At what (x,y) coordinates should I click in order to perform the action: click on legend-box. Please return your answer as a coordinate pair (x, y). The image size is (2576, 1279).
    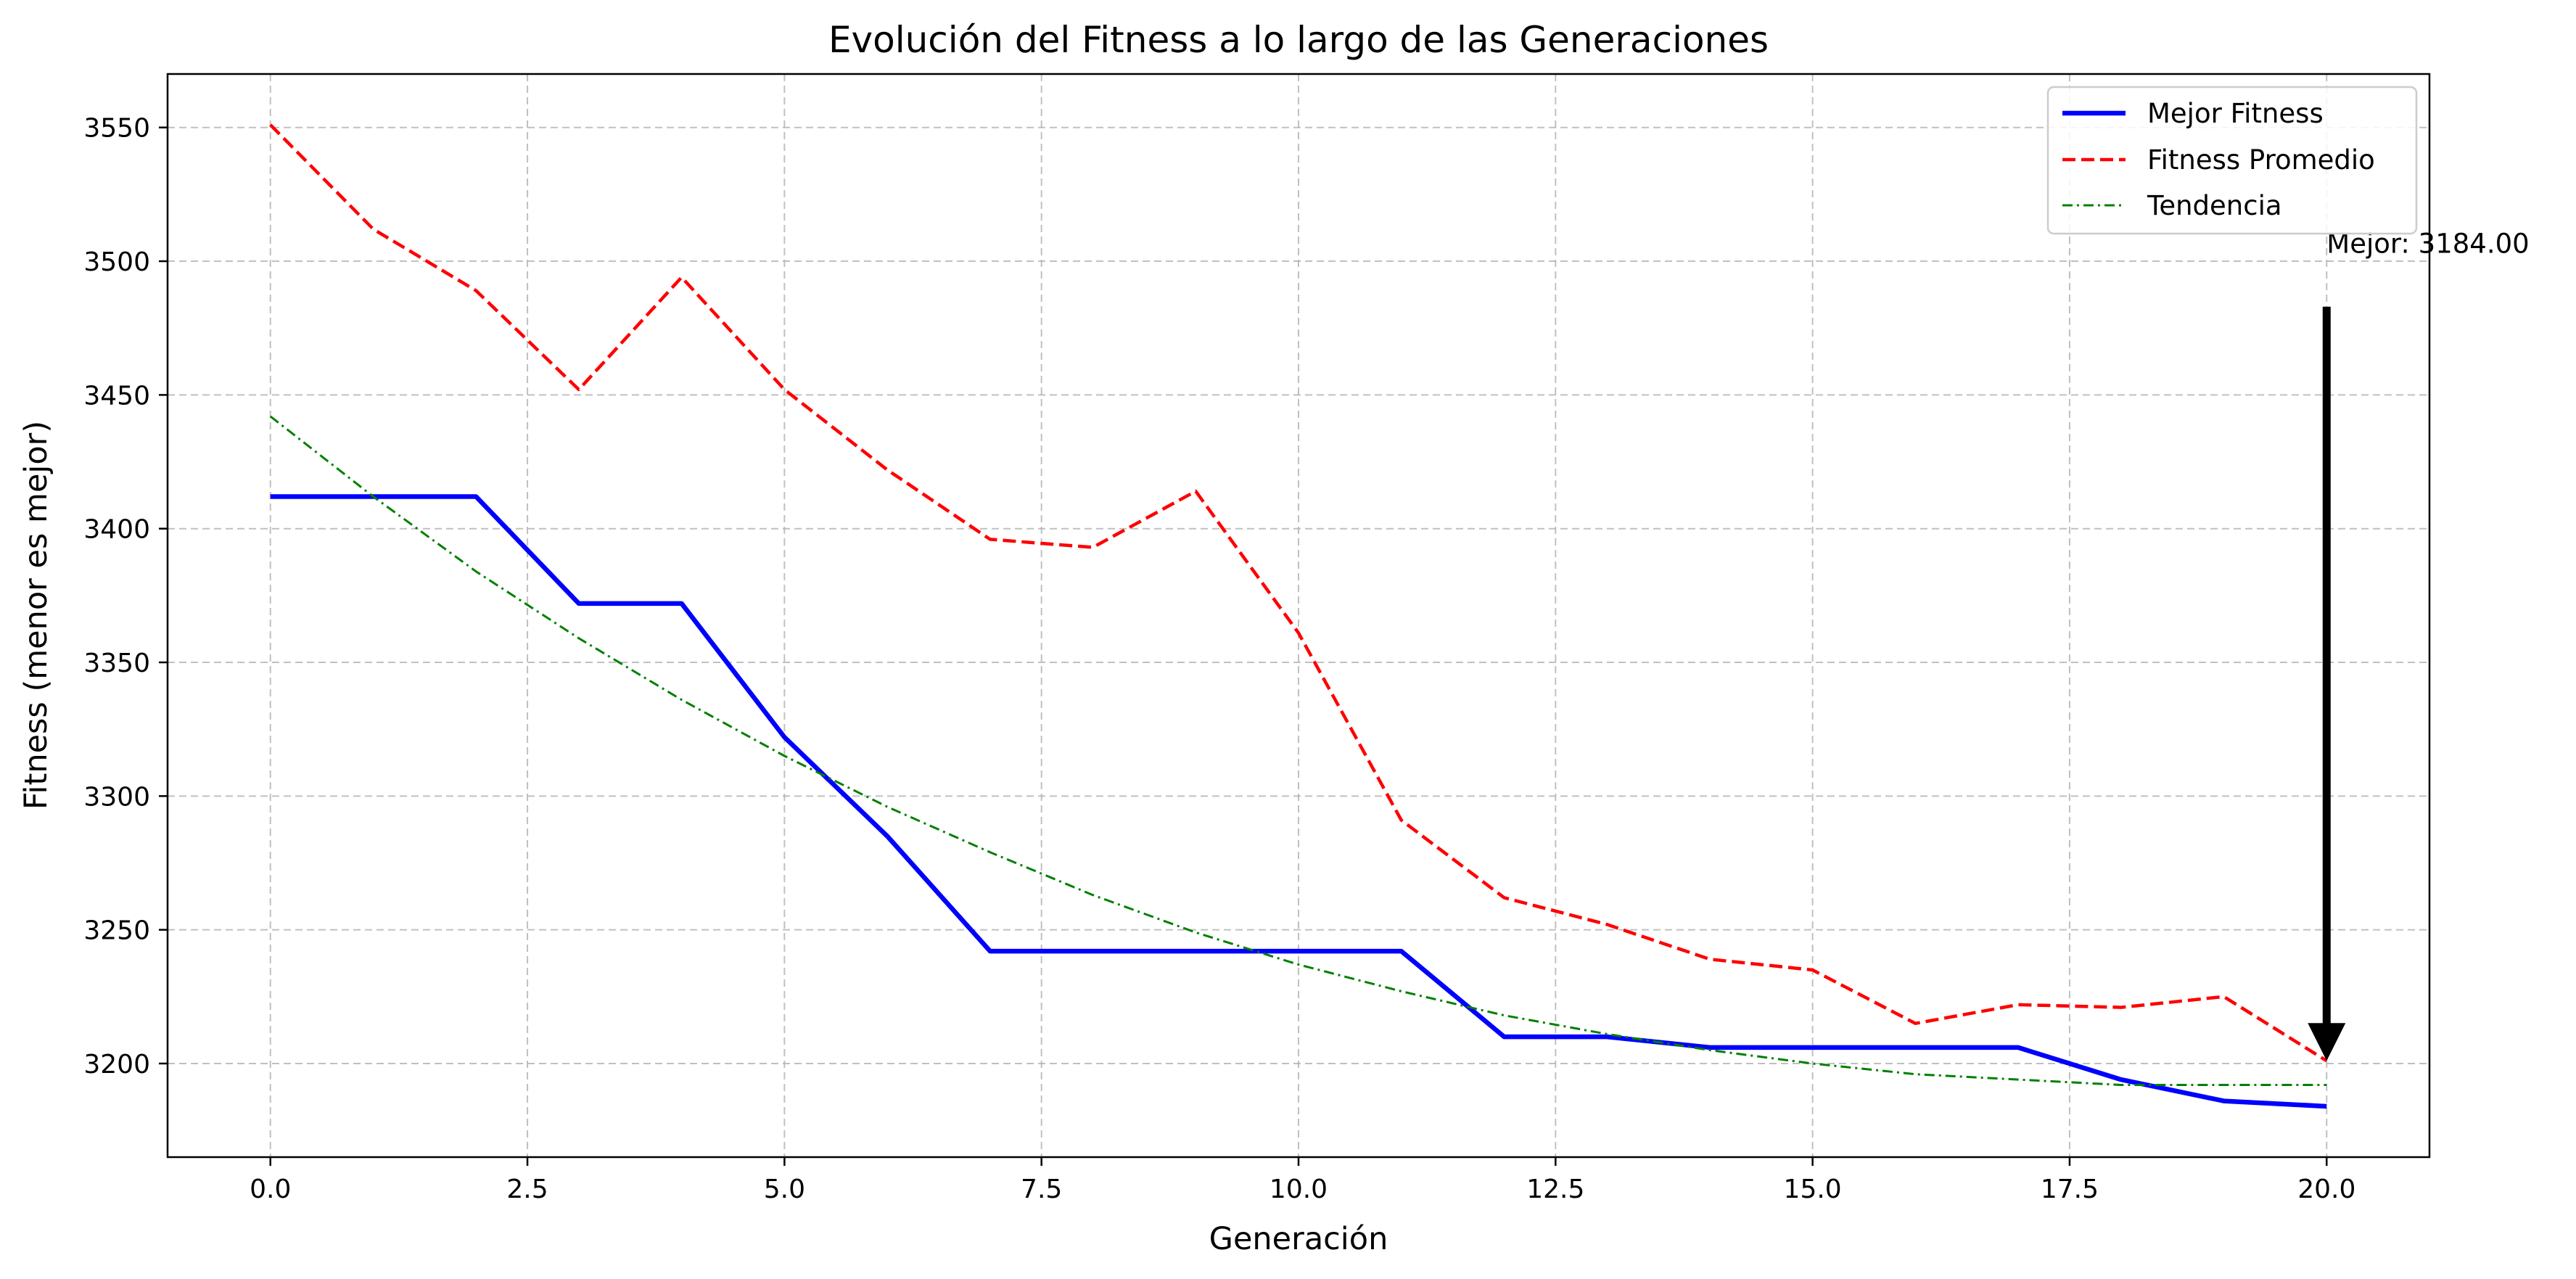
    Looking at the image, I should click on (2232, 161).